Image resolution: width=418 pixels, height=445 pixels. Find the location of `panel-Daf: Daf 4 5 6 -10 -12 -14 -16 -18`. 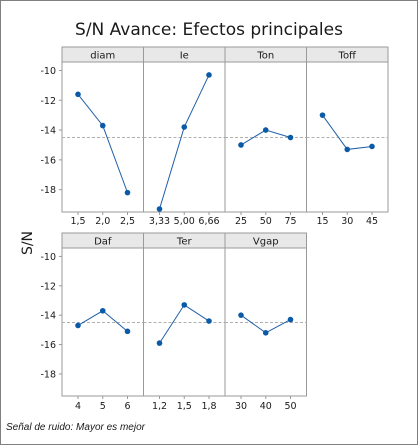

panel-Daf: Daf 4 5 6 -10 -12 -14 -16 -18 is located at coordinates (92, 322).